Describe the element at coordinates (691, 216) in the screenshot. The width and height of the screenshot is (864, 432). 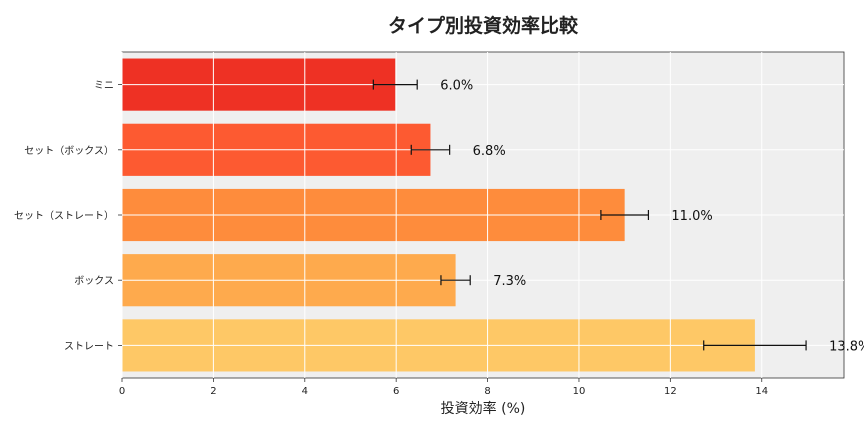
I see `data-label-3: 11.0%` at that location.